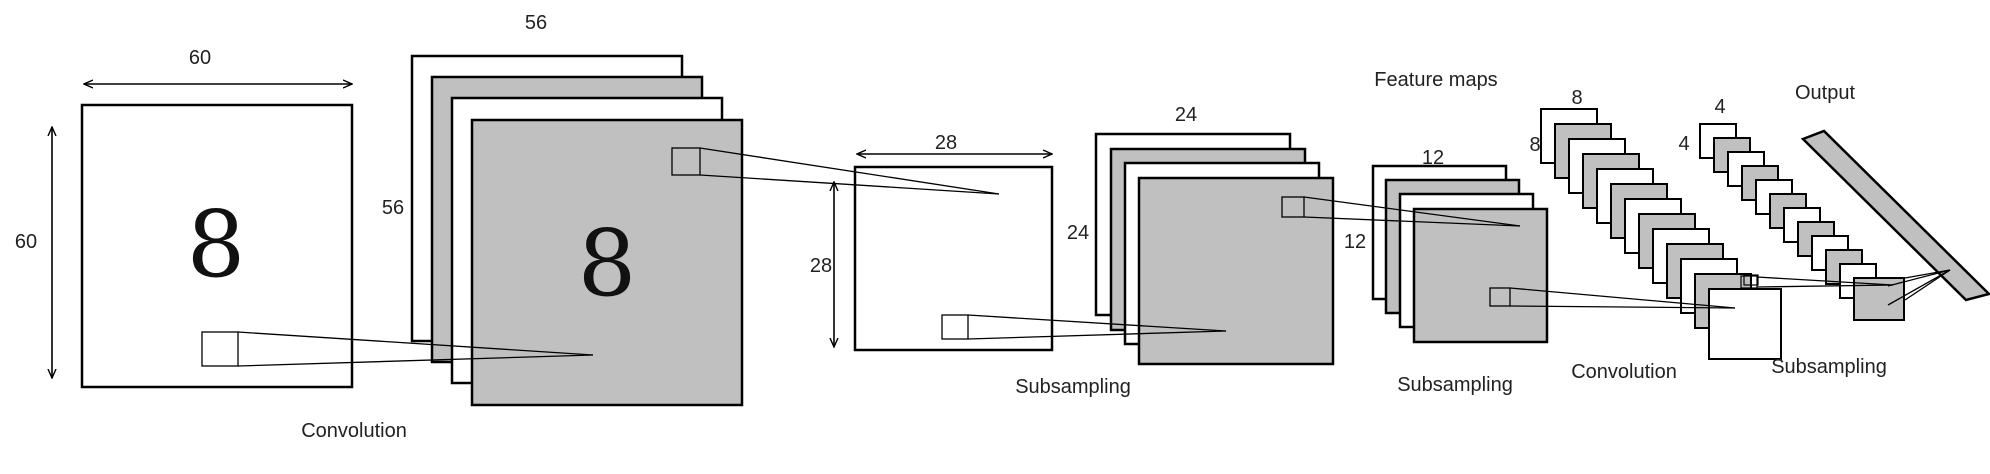 This screenshot has width=1990, height=474. What do you see at coordinates (218, 65) in the screenshot?
I see `input-width-dimension: 60` at bounding box center [218, 65].